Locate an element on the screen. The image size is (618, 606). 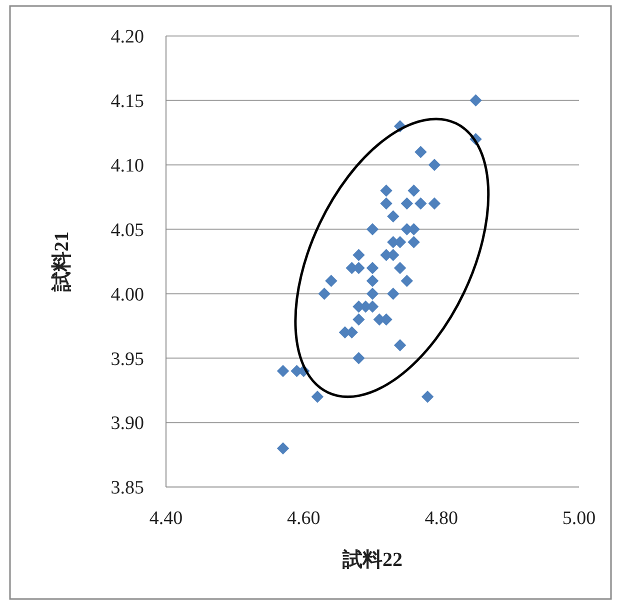
y-tick-label: 4.10 is located at coordinates (127, 166).